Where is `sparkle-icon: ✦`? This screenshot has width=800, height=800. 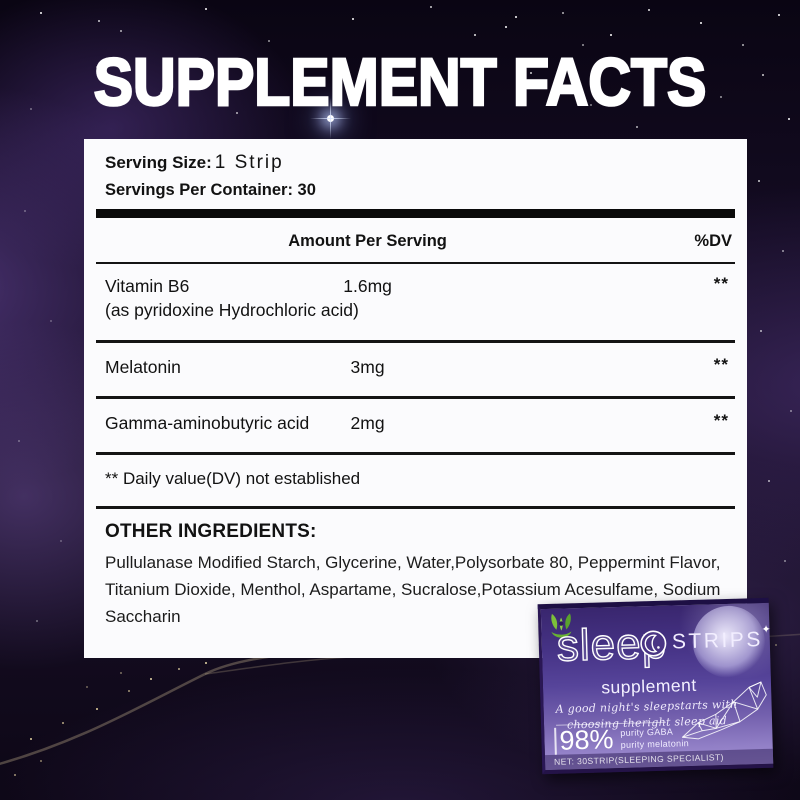
sparkle-icon: ✦ is located at coordinates (766, 630).